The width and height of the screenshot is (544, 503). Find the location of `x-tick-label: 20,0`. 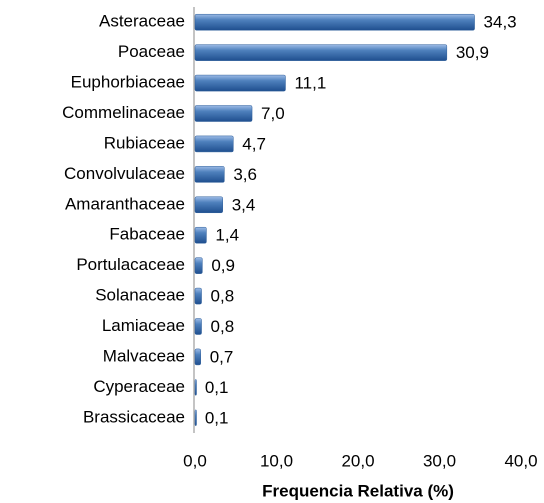

x-tick-label: 20,0 is located at coordinates (357, 460).